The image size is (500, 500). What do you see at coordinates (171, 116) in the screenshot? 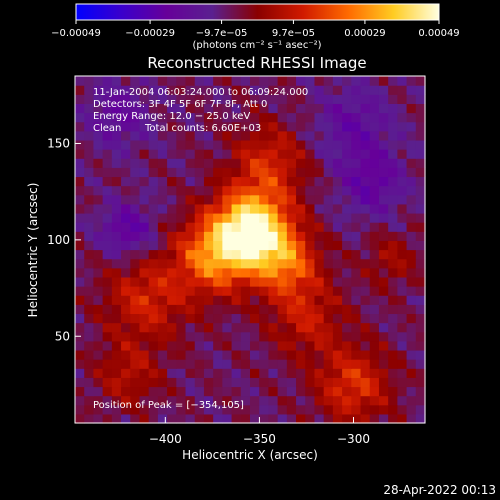
I see `annotation-energy-range: Energy Range: 12.0 − 25.0 keV` at bounding box center [171, 116].